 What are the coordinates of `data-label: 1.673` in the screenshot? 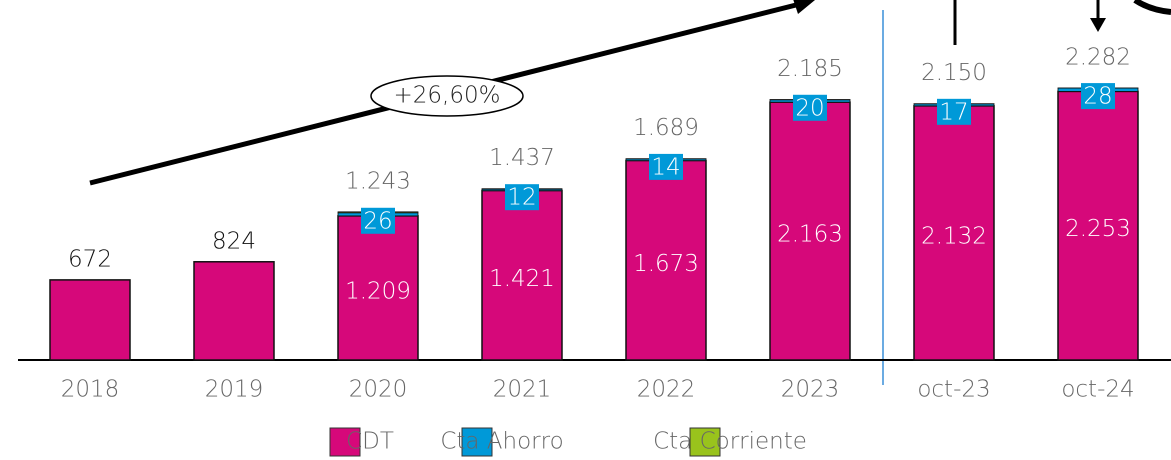 It's located at (666, 264).